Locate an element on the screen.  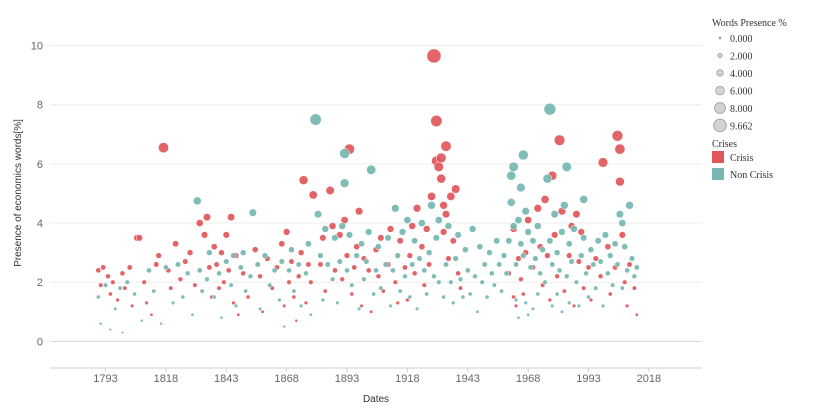
size-legend-label: 2.000 is located at coordinates (741, 57).